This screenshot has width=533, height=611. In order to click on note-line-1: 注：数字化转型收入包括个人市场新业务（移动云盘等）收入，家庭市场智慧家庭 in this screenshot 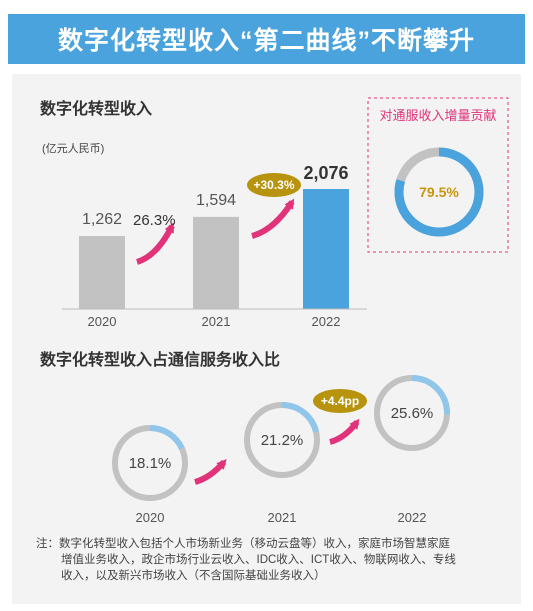, I will do `click(243, 543)`.